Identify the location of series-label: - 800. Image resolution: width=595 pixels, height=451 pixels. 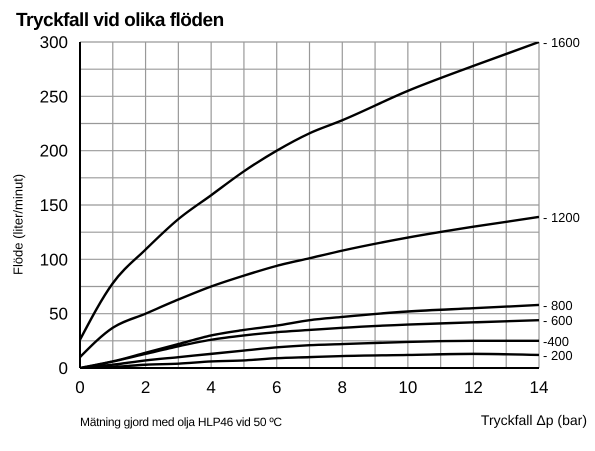
(558, 305).